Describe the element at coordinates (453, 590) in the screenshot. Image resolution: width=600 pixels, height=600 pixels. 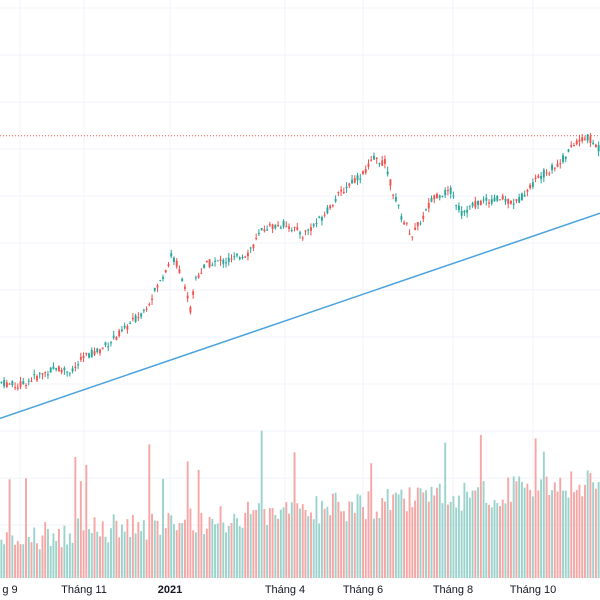
I see `x-tick-label: Tháng 8` at that location.